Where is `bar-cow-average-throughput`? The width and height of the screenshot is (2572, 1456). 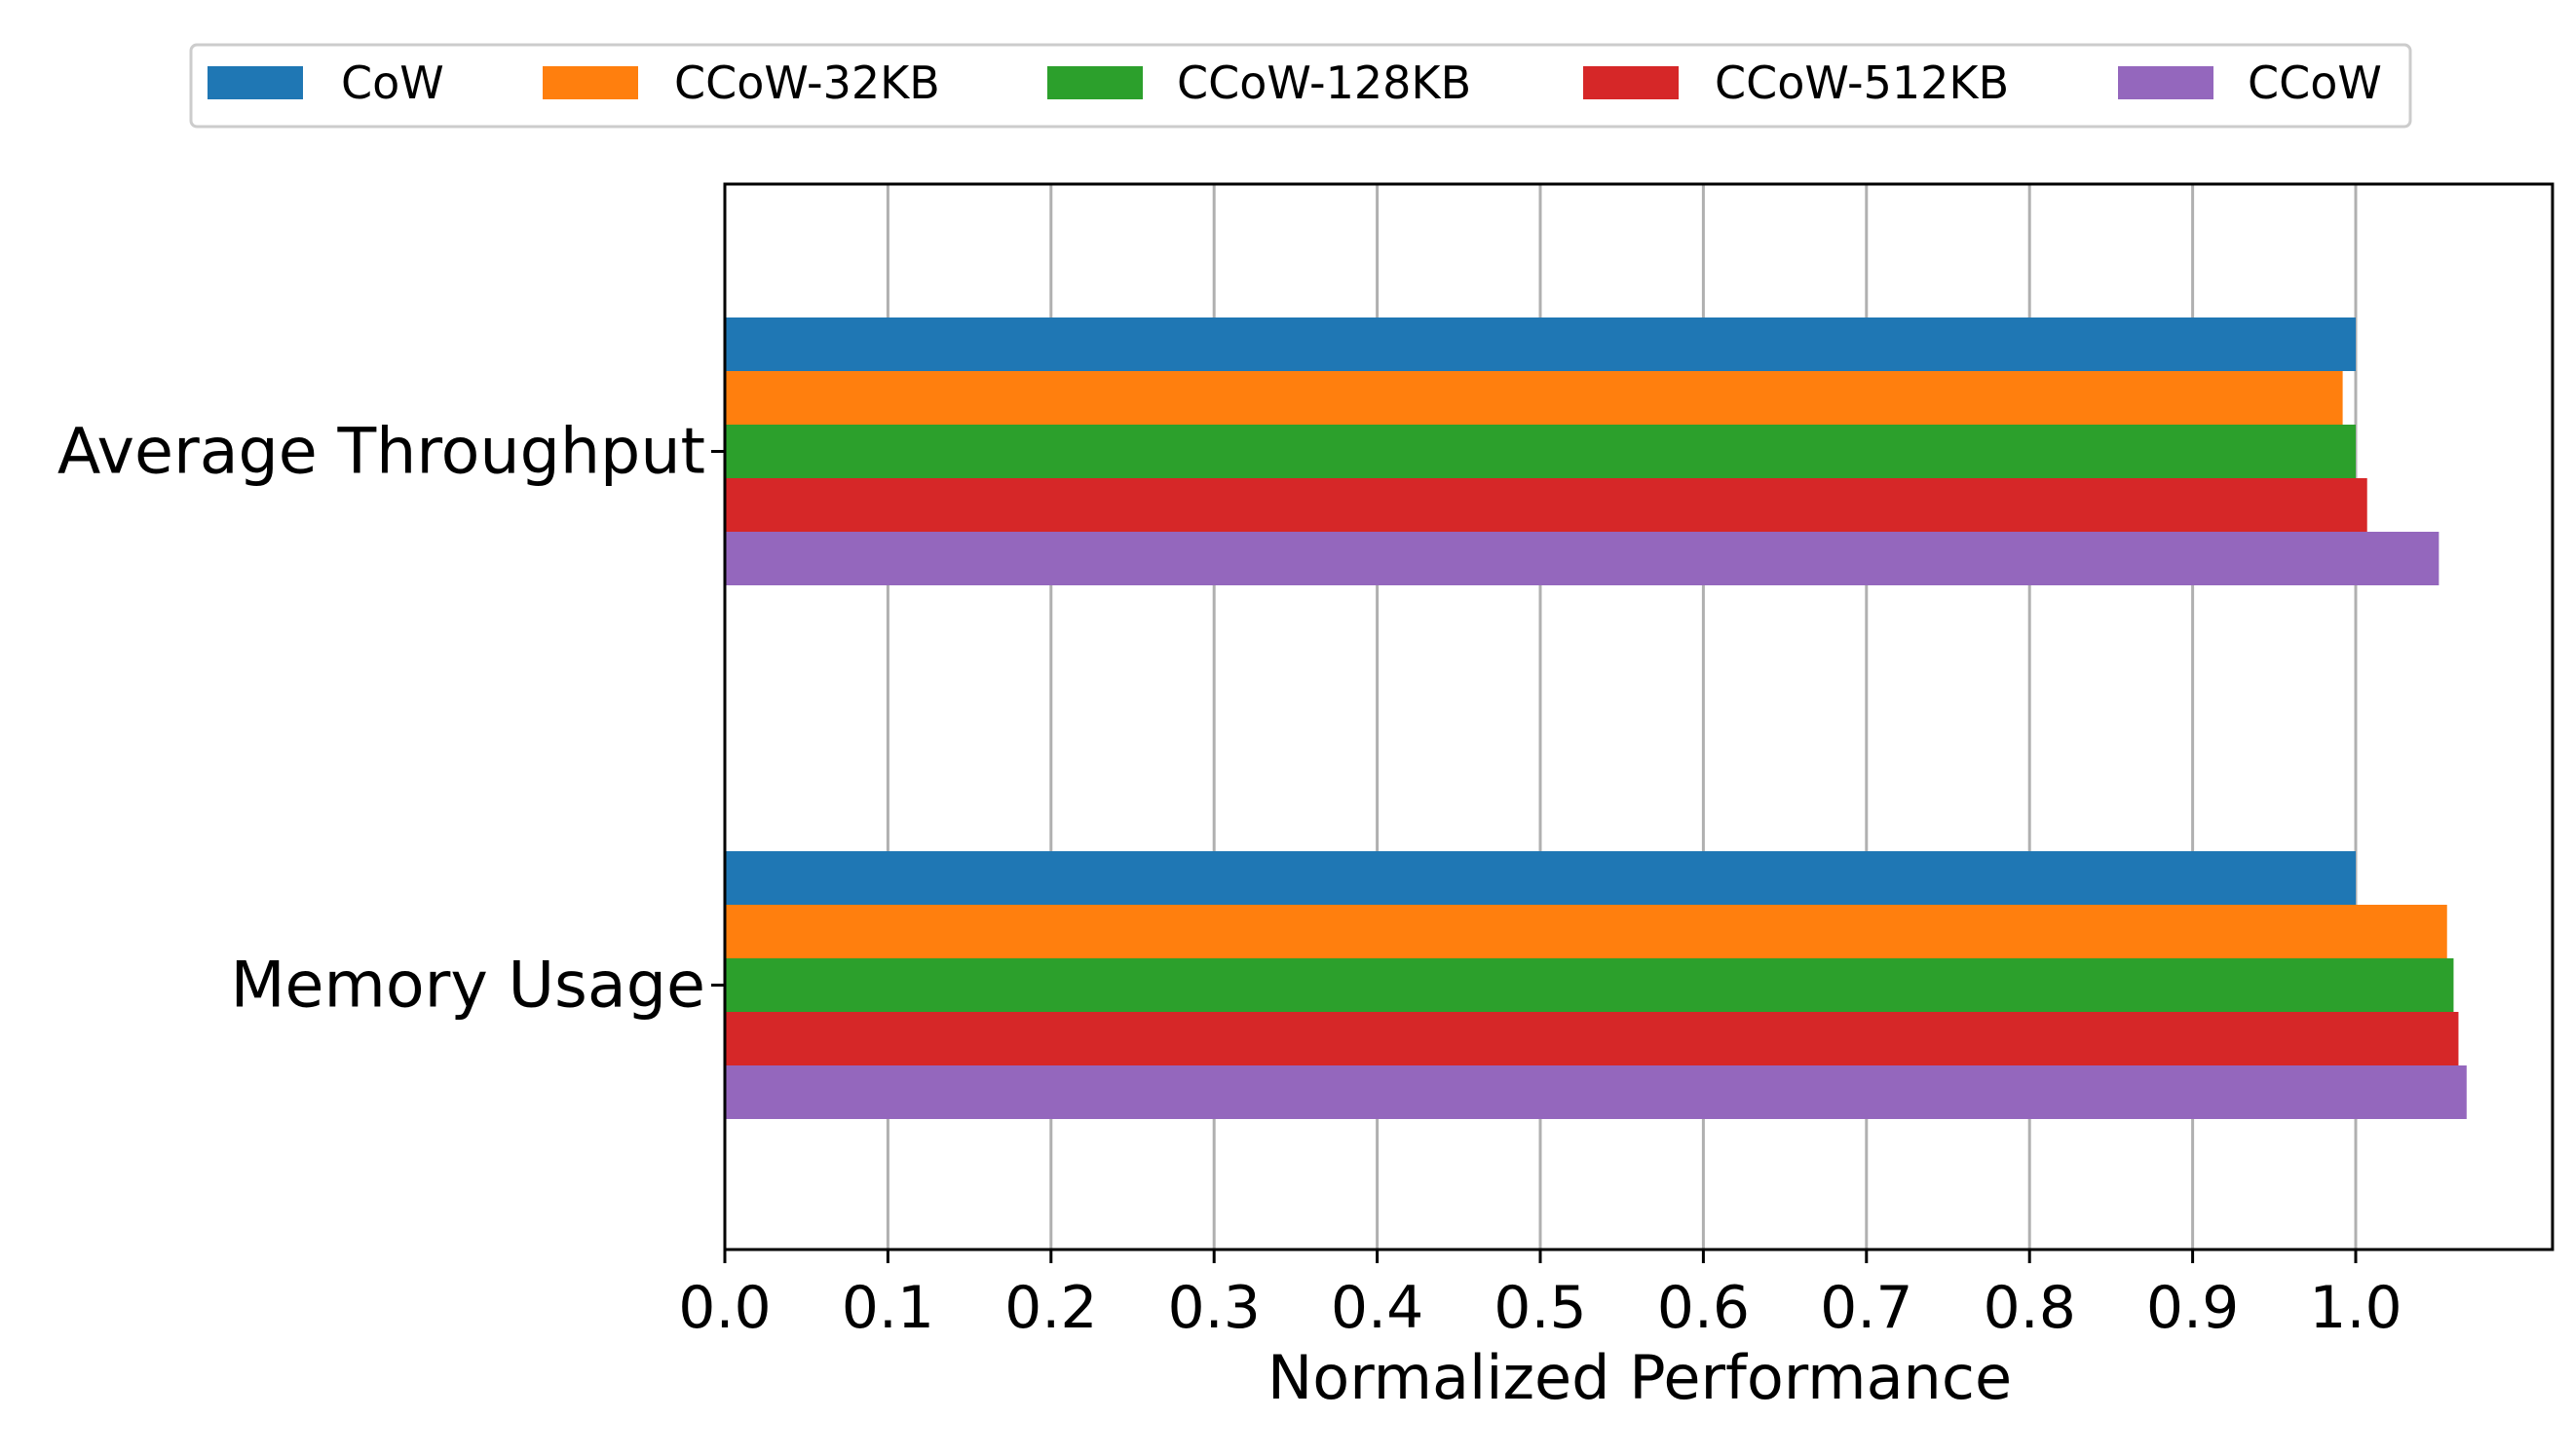
bar-cow-average-throughput is located at coordinates (1540, 344).